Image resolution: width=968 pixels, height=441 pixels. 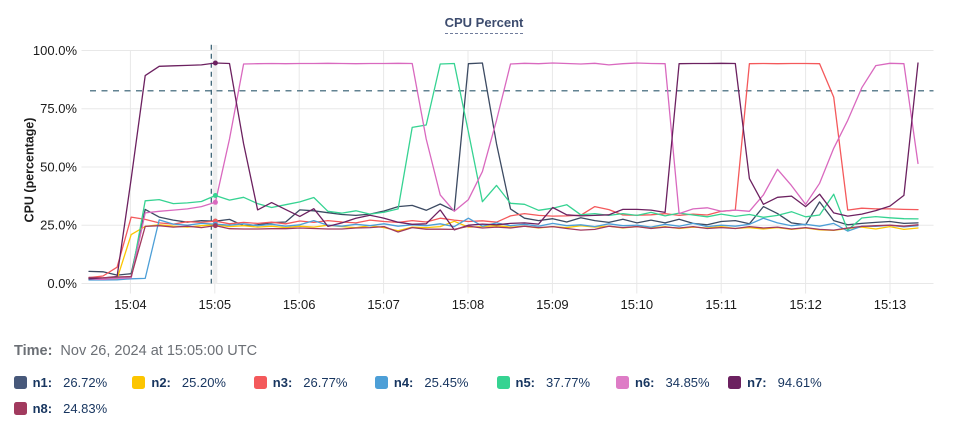 I want to click on svg-text: 15:13, so click(x=890, y=304).